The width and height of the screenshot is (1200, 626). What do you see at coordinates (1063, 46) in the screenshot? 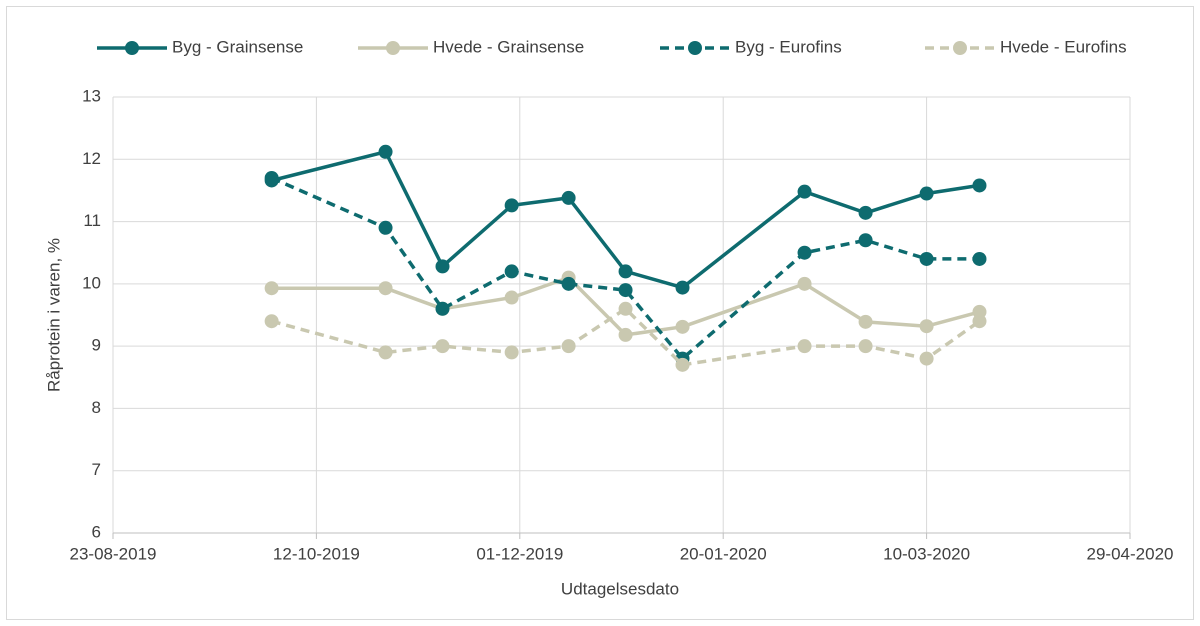
I see `legend-label: Hvede - Eurofins` at bounding box center [1063, 46].